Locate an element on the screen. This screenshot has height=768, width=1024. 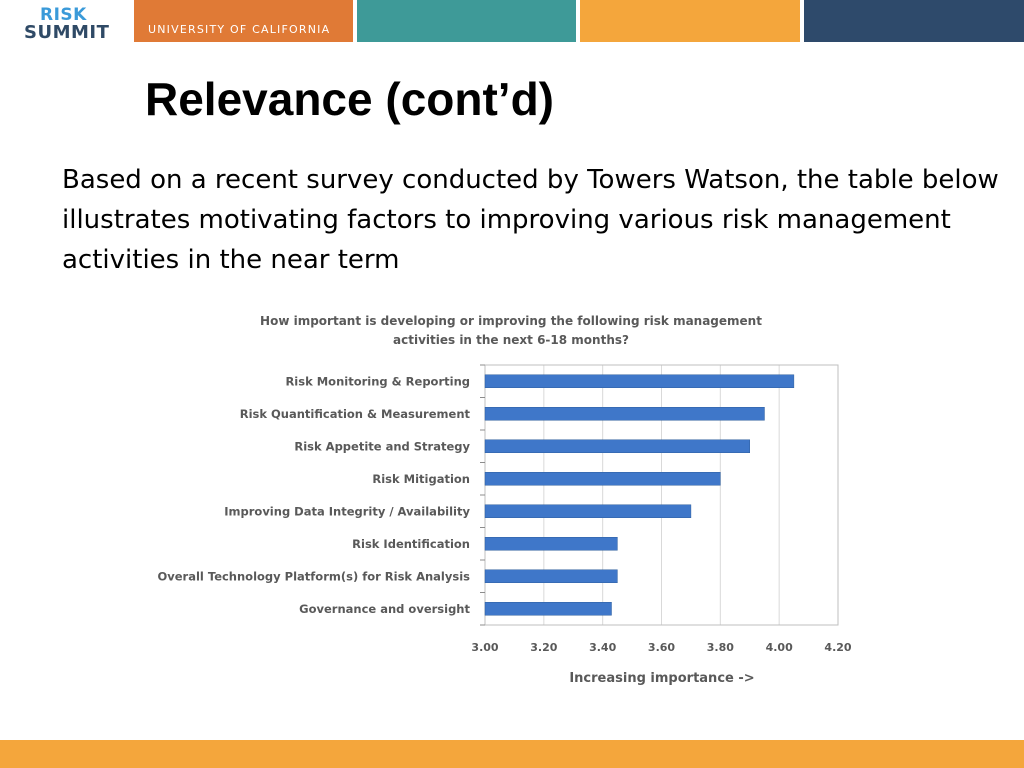
category-label: Risk Monitoring & Reporting is located at coordinates (377, 381).